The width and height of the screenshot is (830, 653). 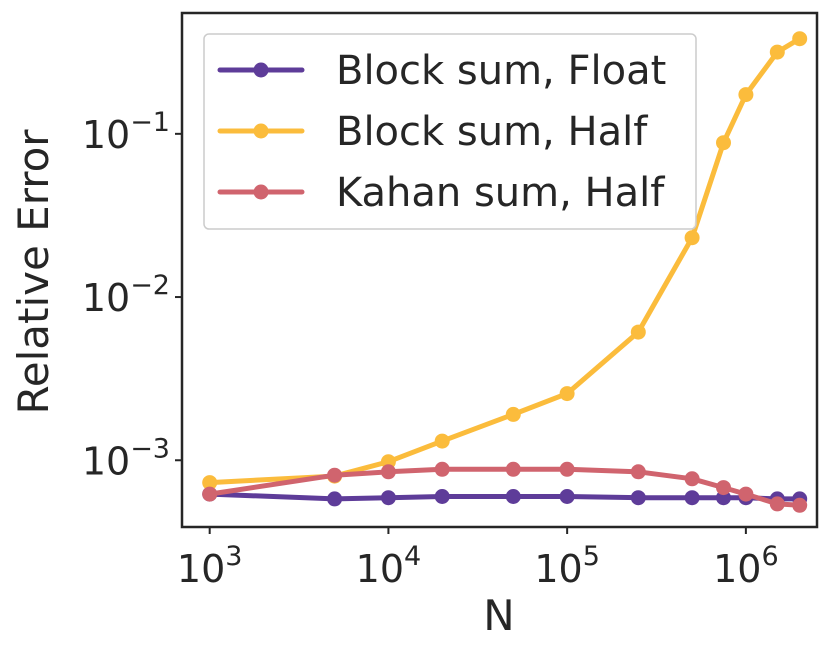 I want to click on x-tick-label: 104, so click(x=389, y=566).